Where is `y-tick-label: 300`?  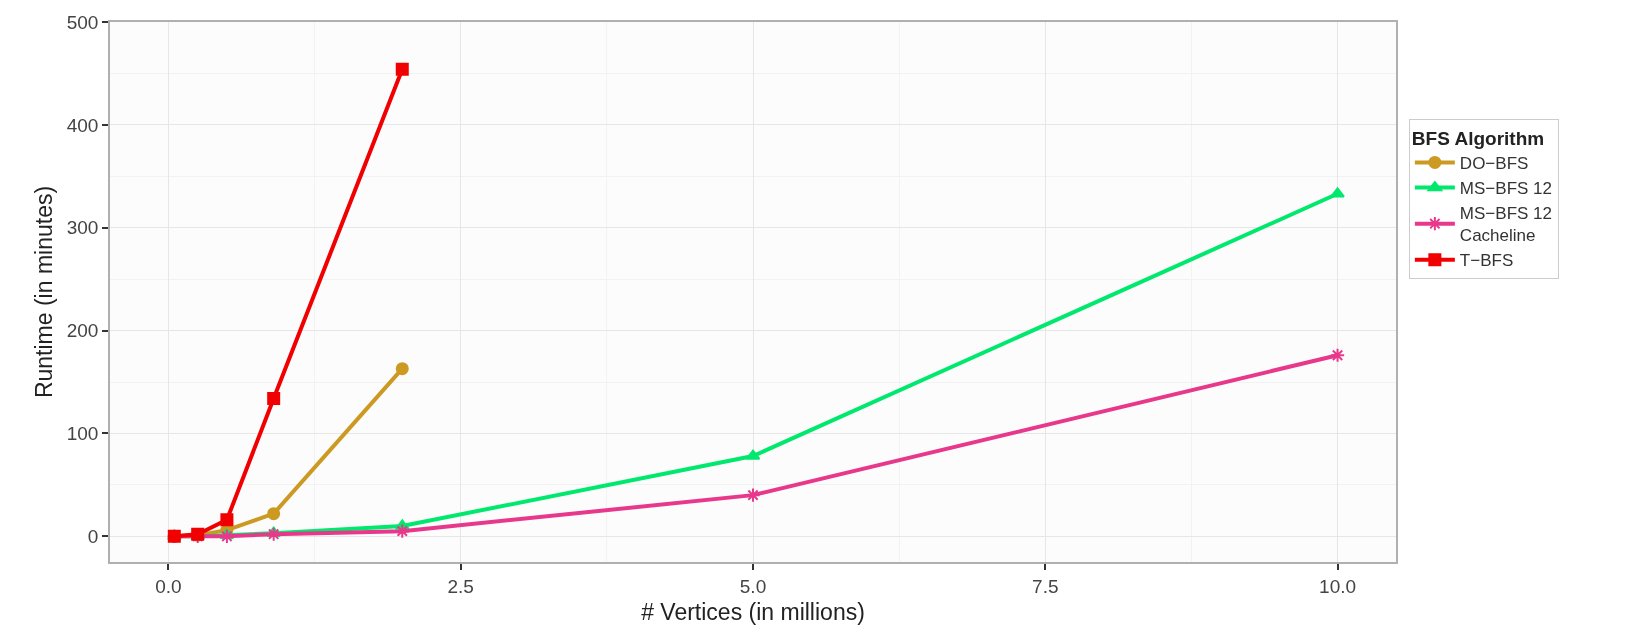 y-tick-label: 300 is located at coordinates (82, 228).